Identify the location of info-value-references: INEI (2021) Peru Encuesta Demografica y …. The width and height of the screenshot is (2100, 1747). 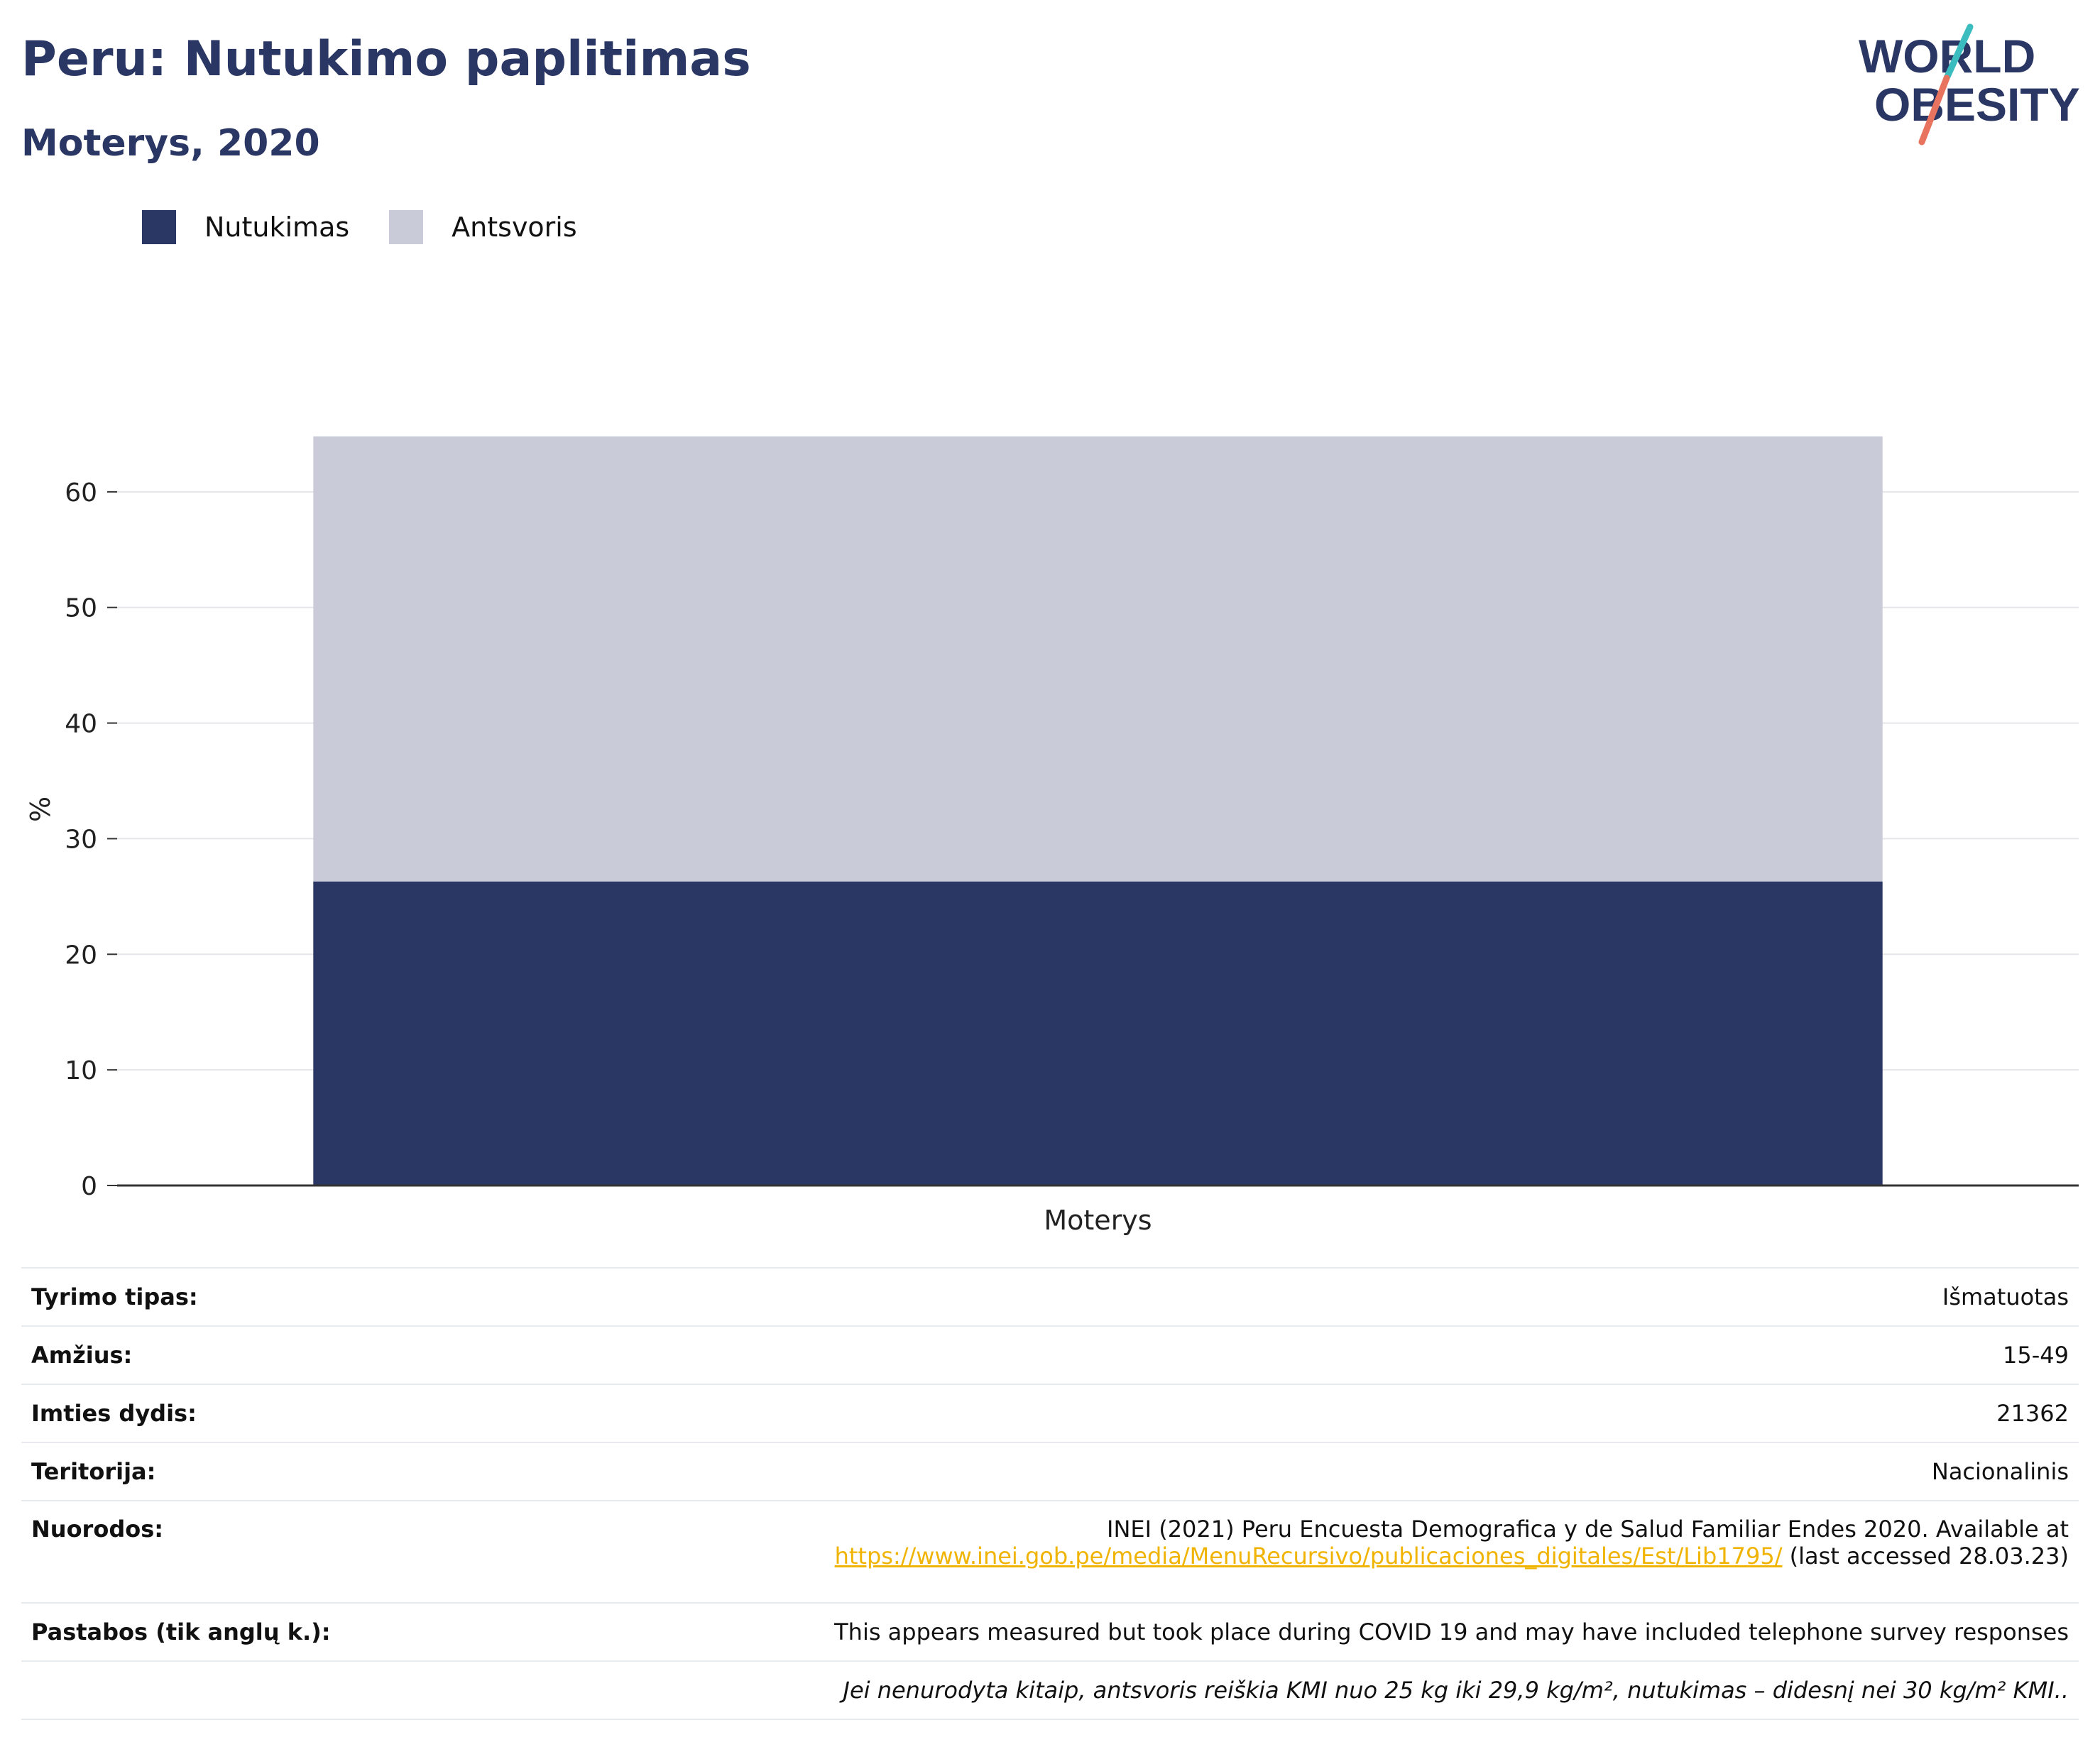
(1308, 1551).